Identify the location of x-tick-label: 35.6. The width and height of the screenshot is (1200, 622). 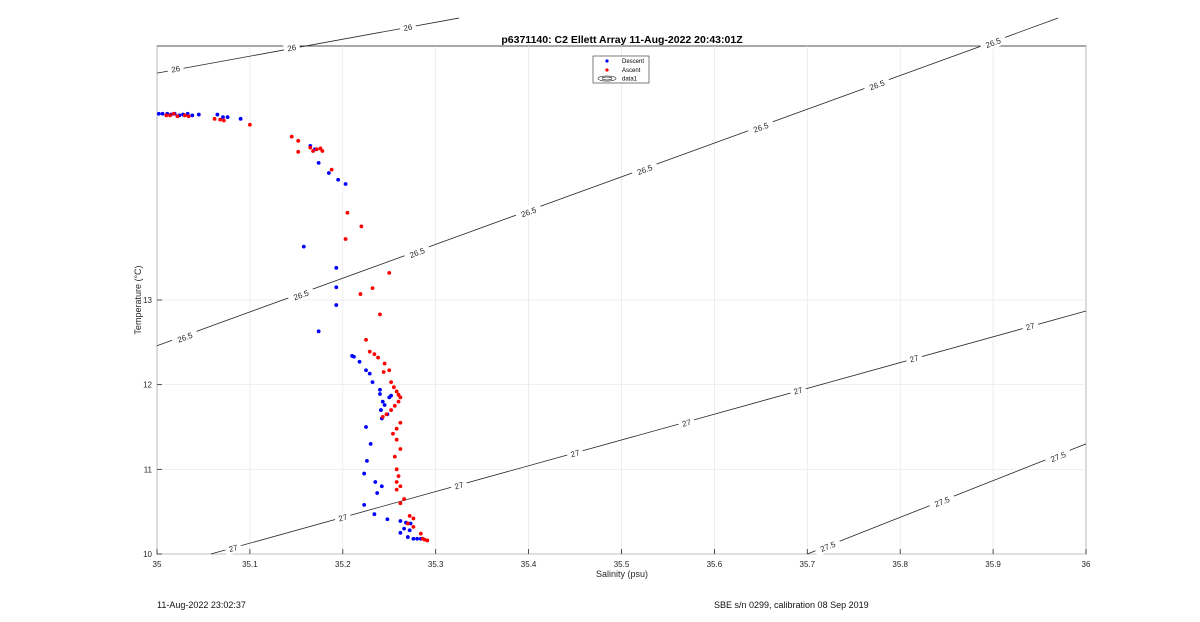
(715, 564).